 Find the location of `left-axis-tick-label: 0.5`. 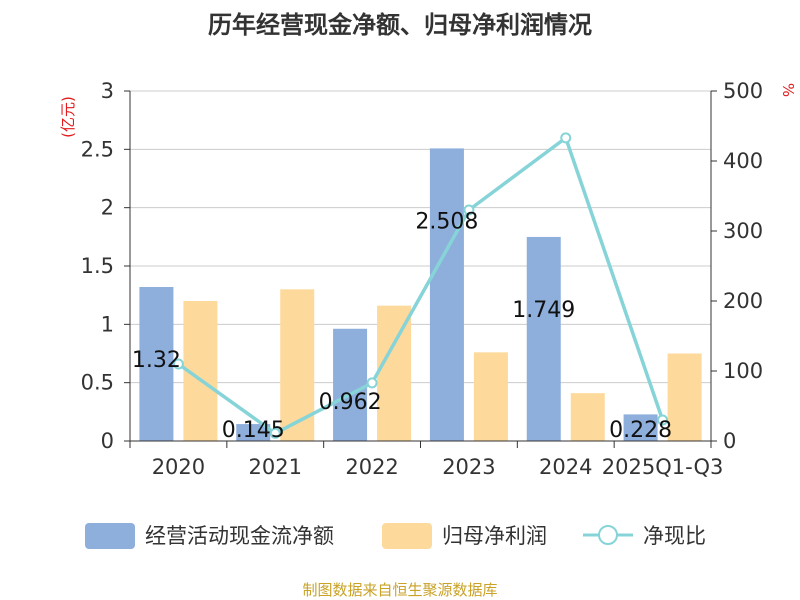

left-axis-tick-label: 0.5 is located at coordinates (97, 383).